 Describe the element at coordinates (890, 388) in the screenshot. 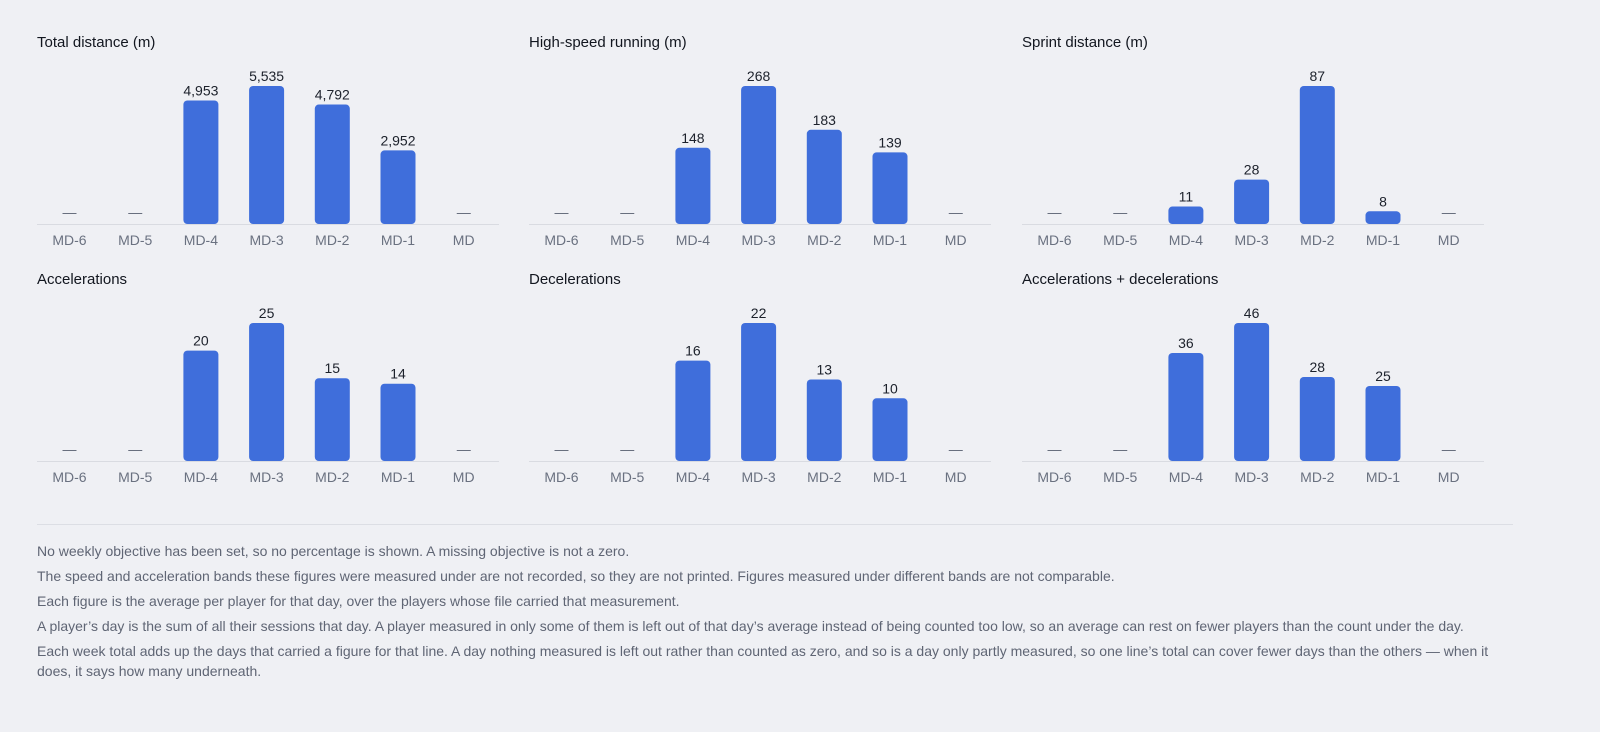

I see `data-label: 10` at that location.